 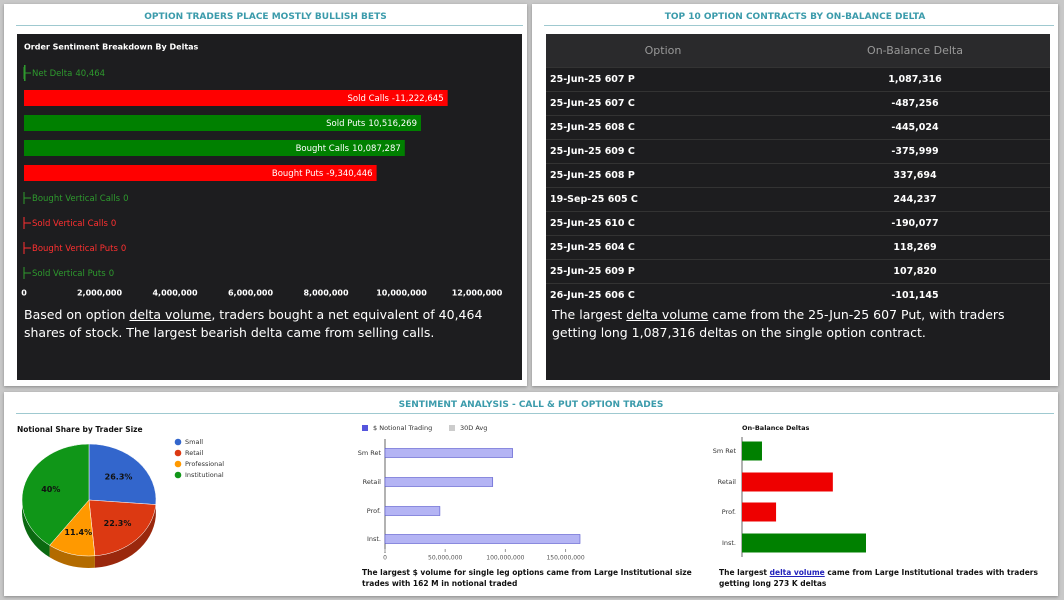 I want to click on category-label: Bought Vertical Puts, so click(x=75, y=249).